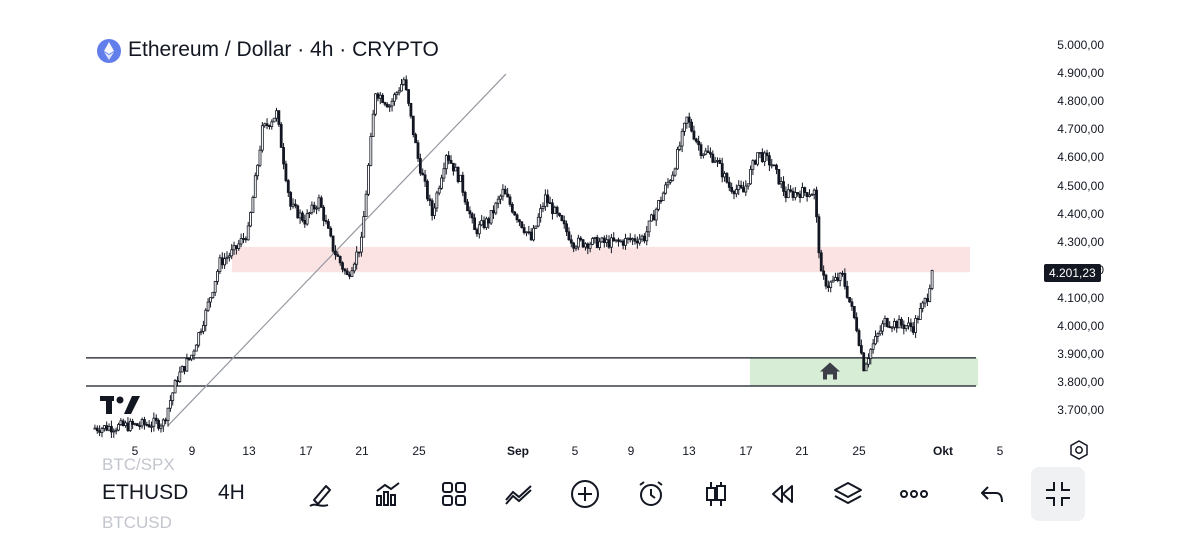  Describe the element at coordinates (848, 494) in the screenshot. I see `layers-icon` at that location.